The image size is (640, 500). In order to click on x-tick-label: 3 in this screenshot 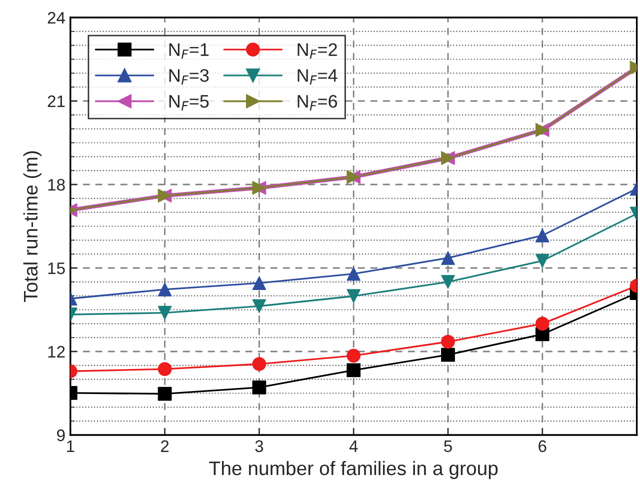, I will do `click(259, 446)`.